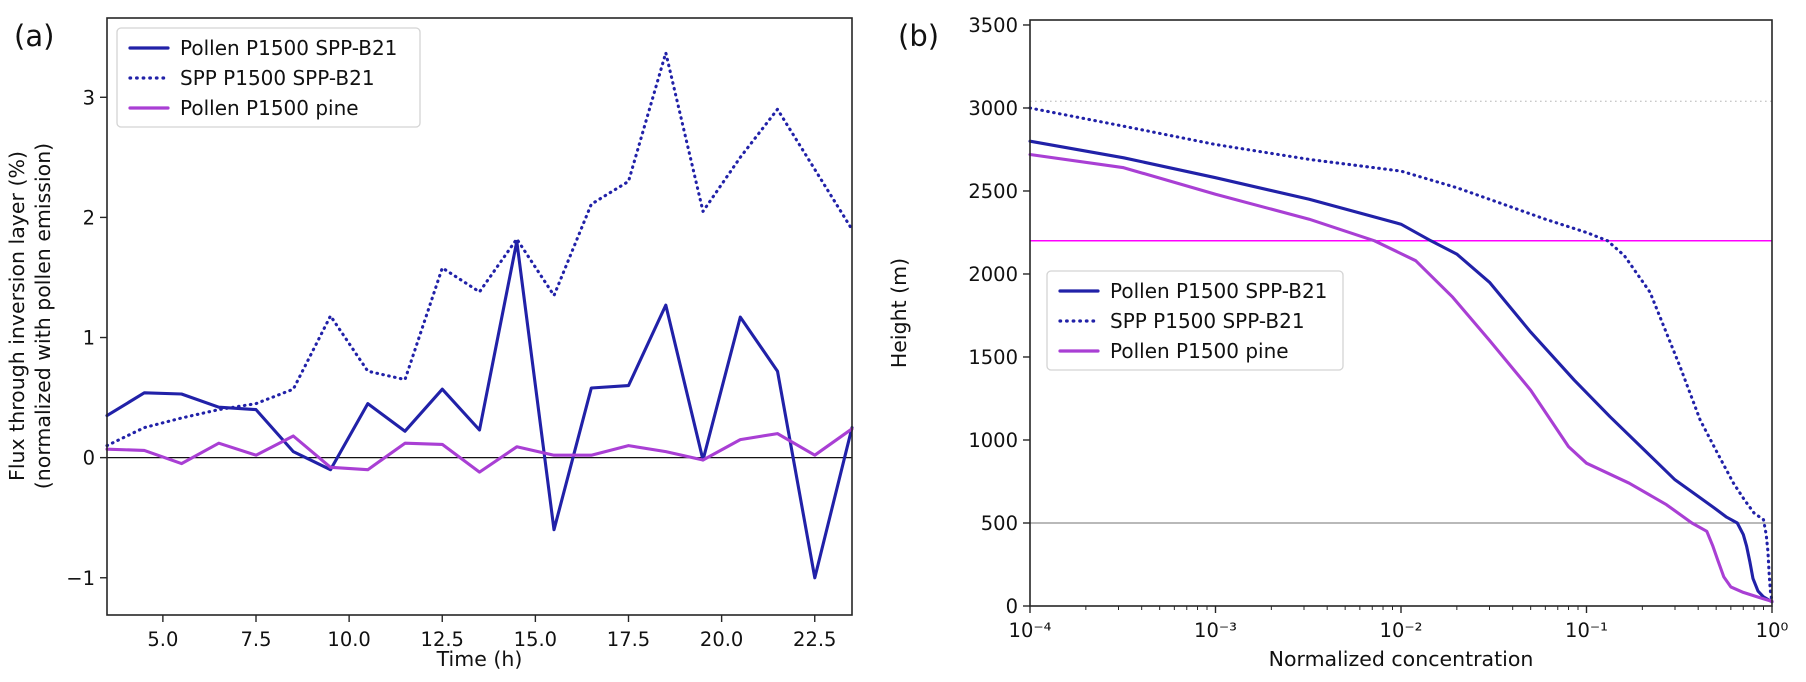 This screenshot has width=1806, height=682. What do you see at coordinates (1586, 630) in the screenshot?
I see `x-tick-label: 10⁻¹` at bounding box center [1586, 630].